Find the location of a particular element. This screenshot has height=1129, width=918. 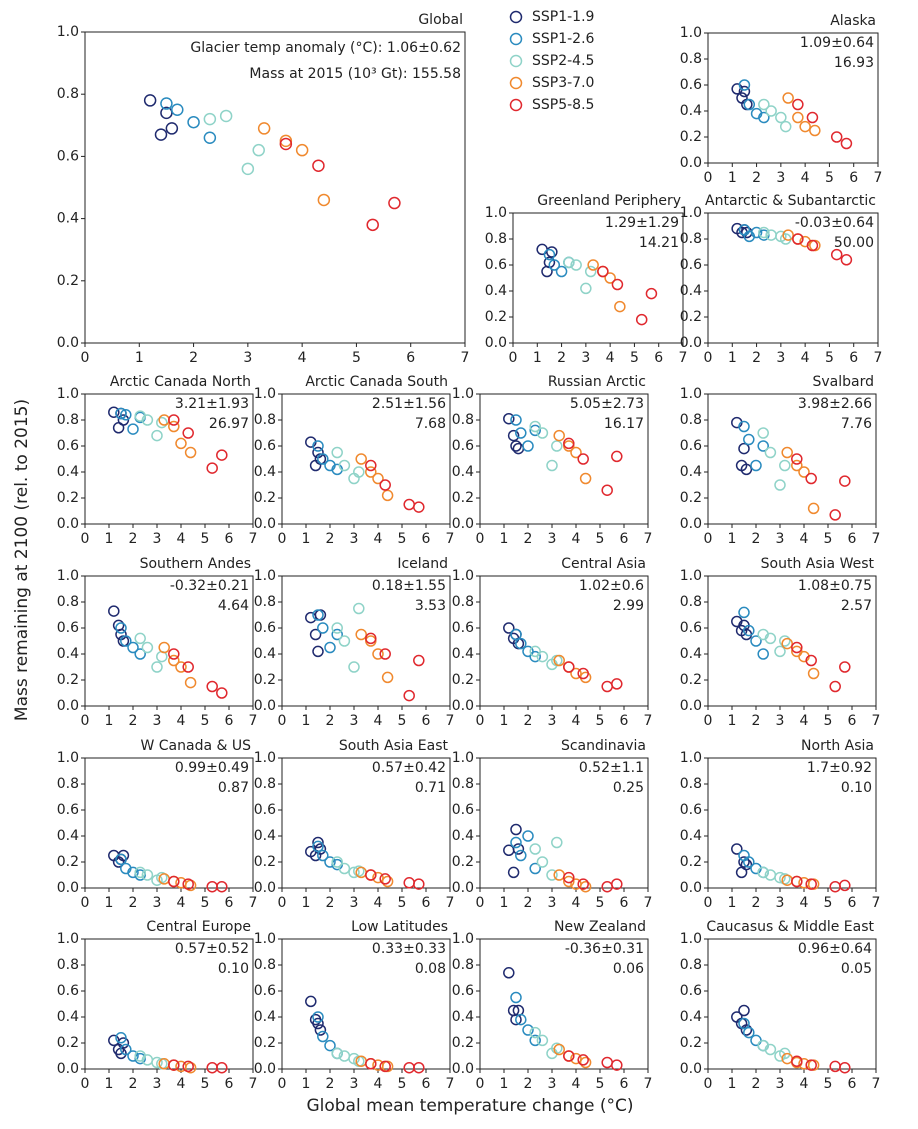

annotation: Glacier temp anomaly (°C): 1.06±0.62 is located at coordinates (325, 48).